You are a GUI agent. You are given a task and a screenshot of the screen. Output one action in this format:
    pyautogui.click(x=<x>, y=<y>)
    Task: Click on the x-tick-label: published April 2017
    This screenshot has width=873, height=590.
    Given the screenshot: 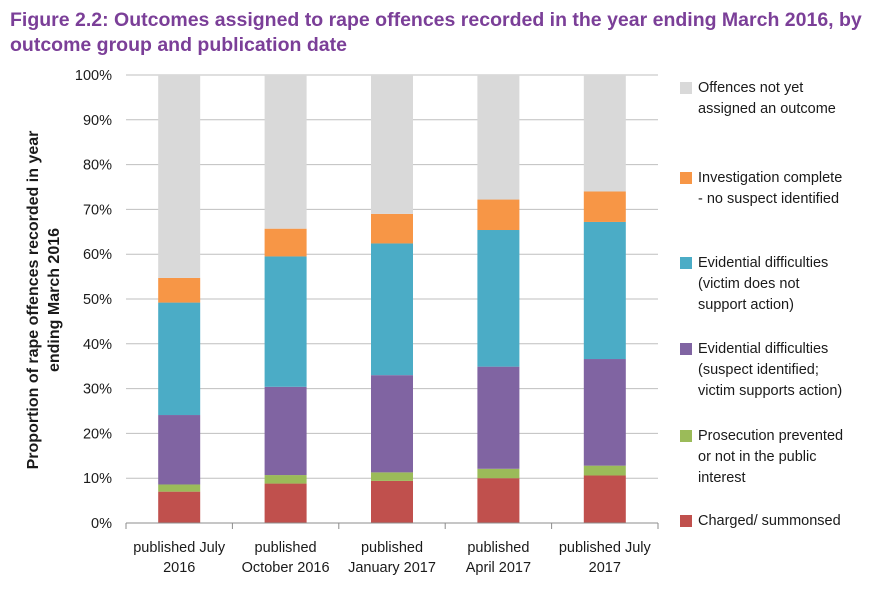 What is the action you would take?
    pyautogui.click(x=498, y=558)
    